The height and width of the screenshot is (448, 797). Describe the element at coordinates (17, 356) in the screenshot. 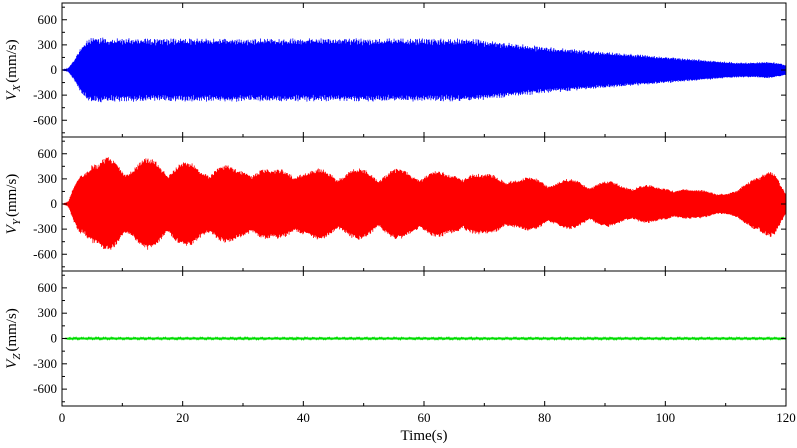

I see `y-axis-title-sub: Z` at that location.